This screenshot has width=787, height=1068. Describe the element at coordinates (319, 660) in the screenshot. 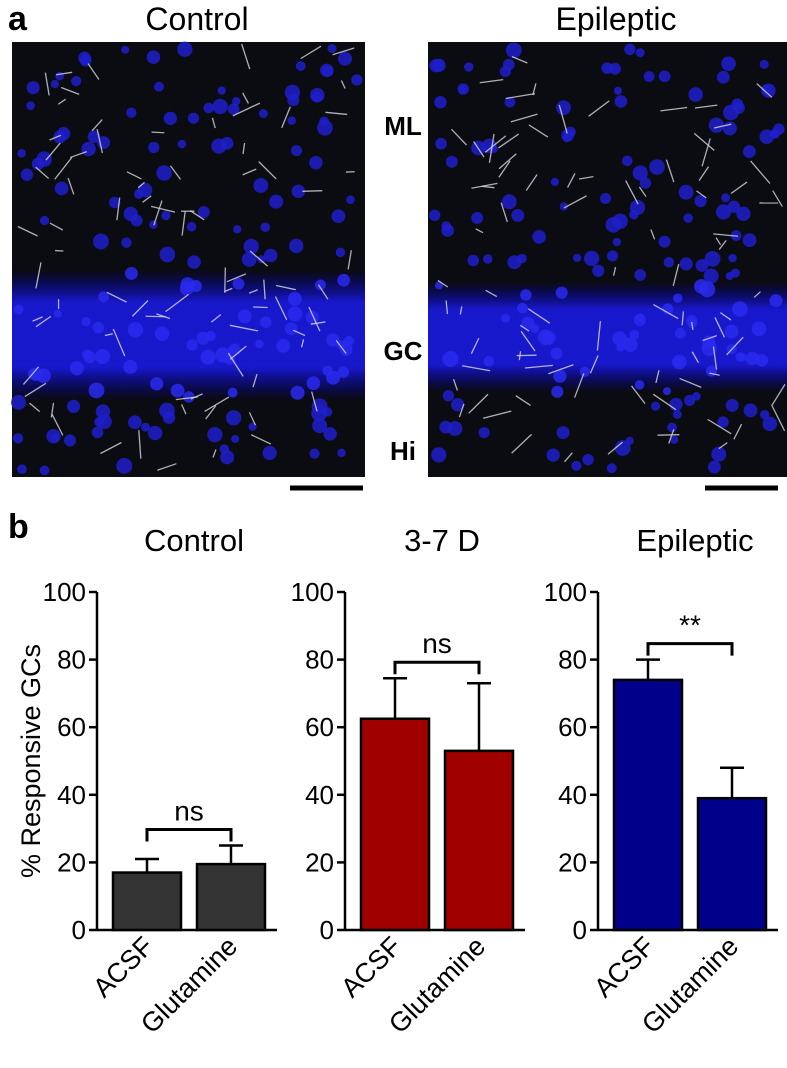

I see `y-tick-label: 80` at that location.